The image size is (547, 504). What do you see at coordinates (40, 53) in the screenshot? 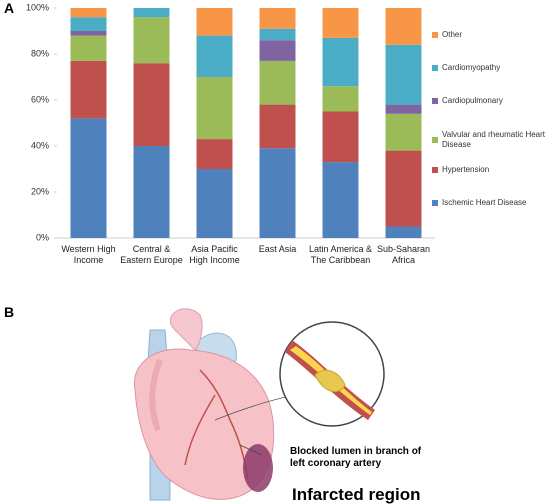
I see `y-tick-label: 80%` at bounding box center [40, 53].